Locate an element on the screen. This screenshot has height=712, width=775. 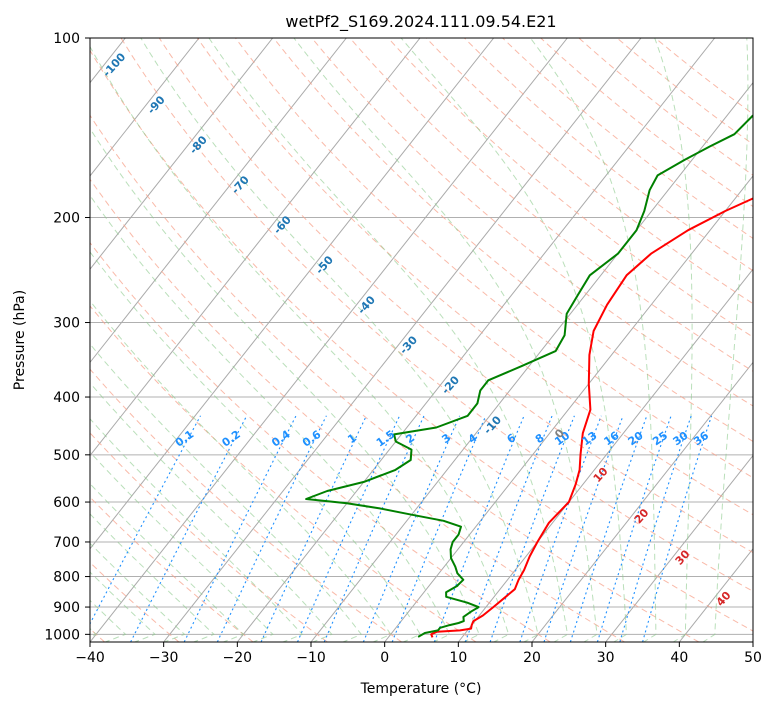
y-tick-label: 500 is located at coordinates (66, 456).